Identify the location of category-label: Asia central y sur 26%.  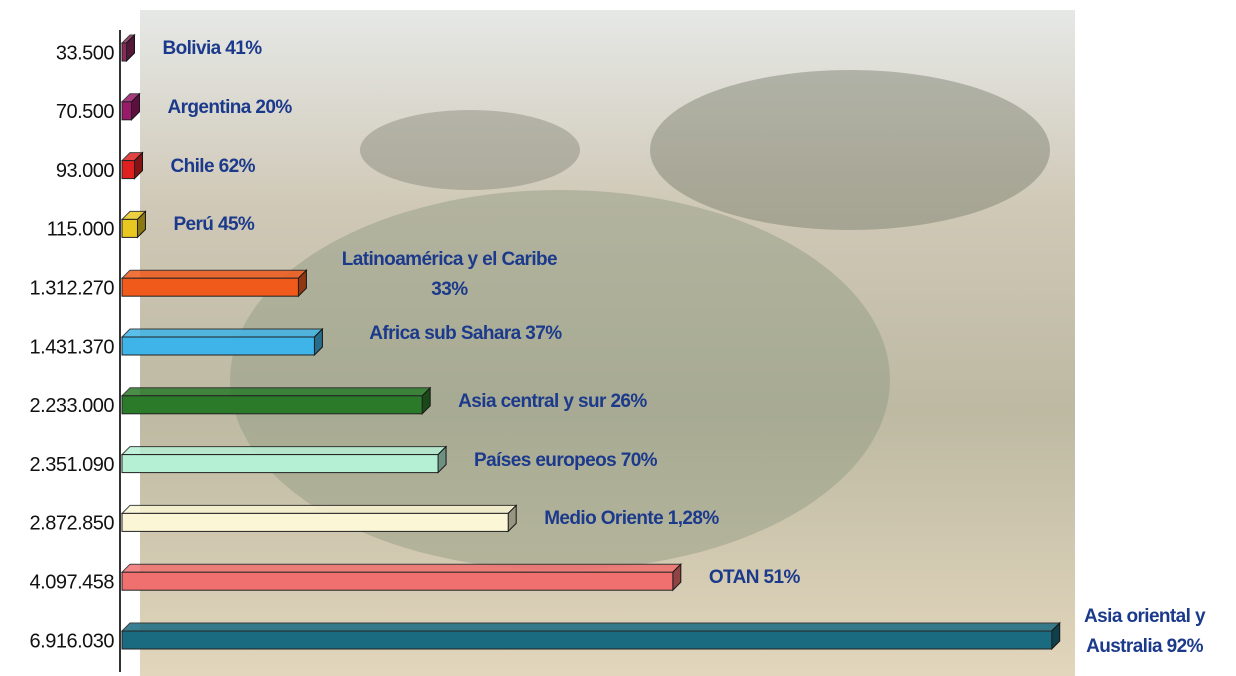
(552, 401).